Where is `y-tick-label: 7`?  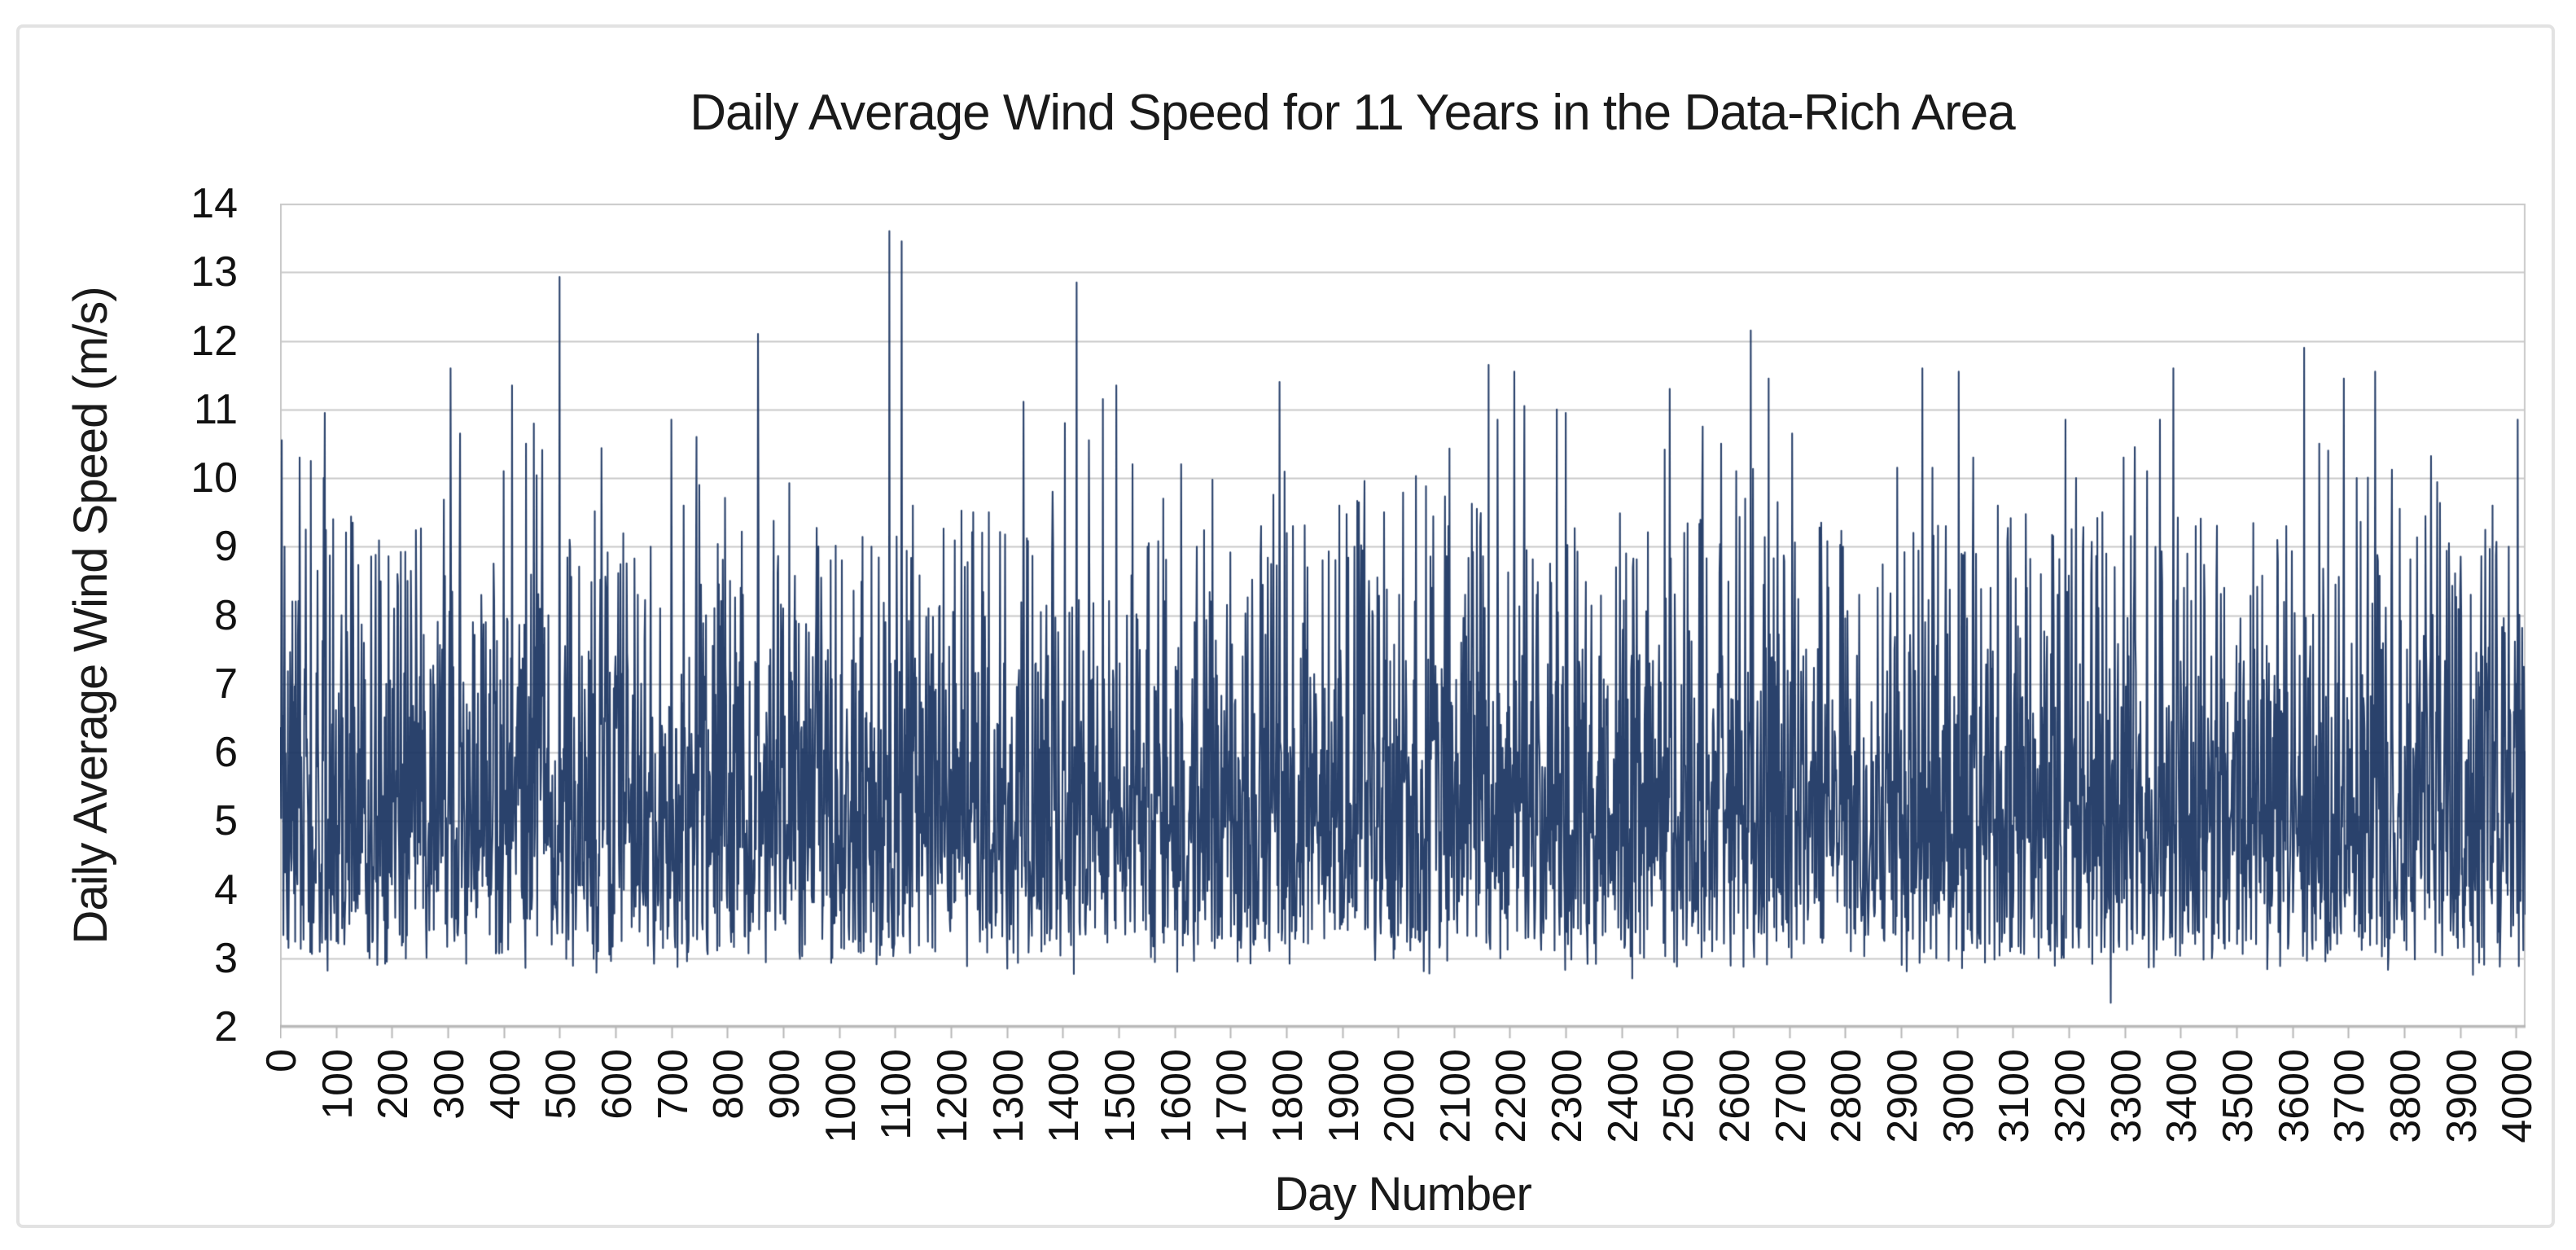 y-tick-label: 7 is located at coordinates (226, 684).